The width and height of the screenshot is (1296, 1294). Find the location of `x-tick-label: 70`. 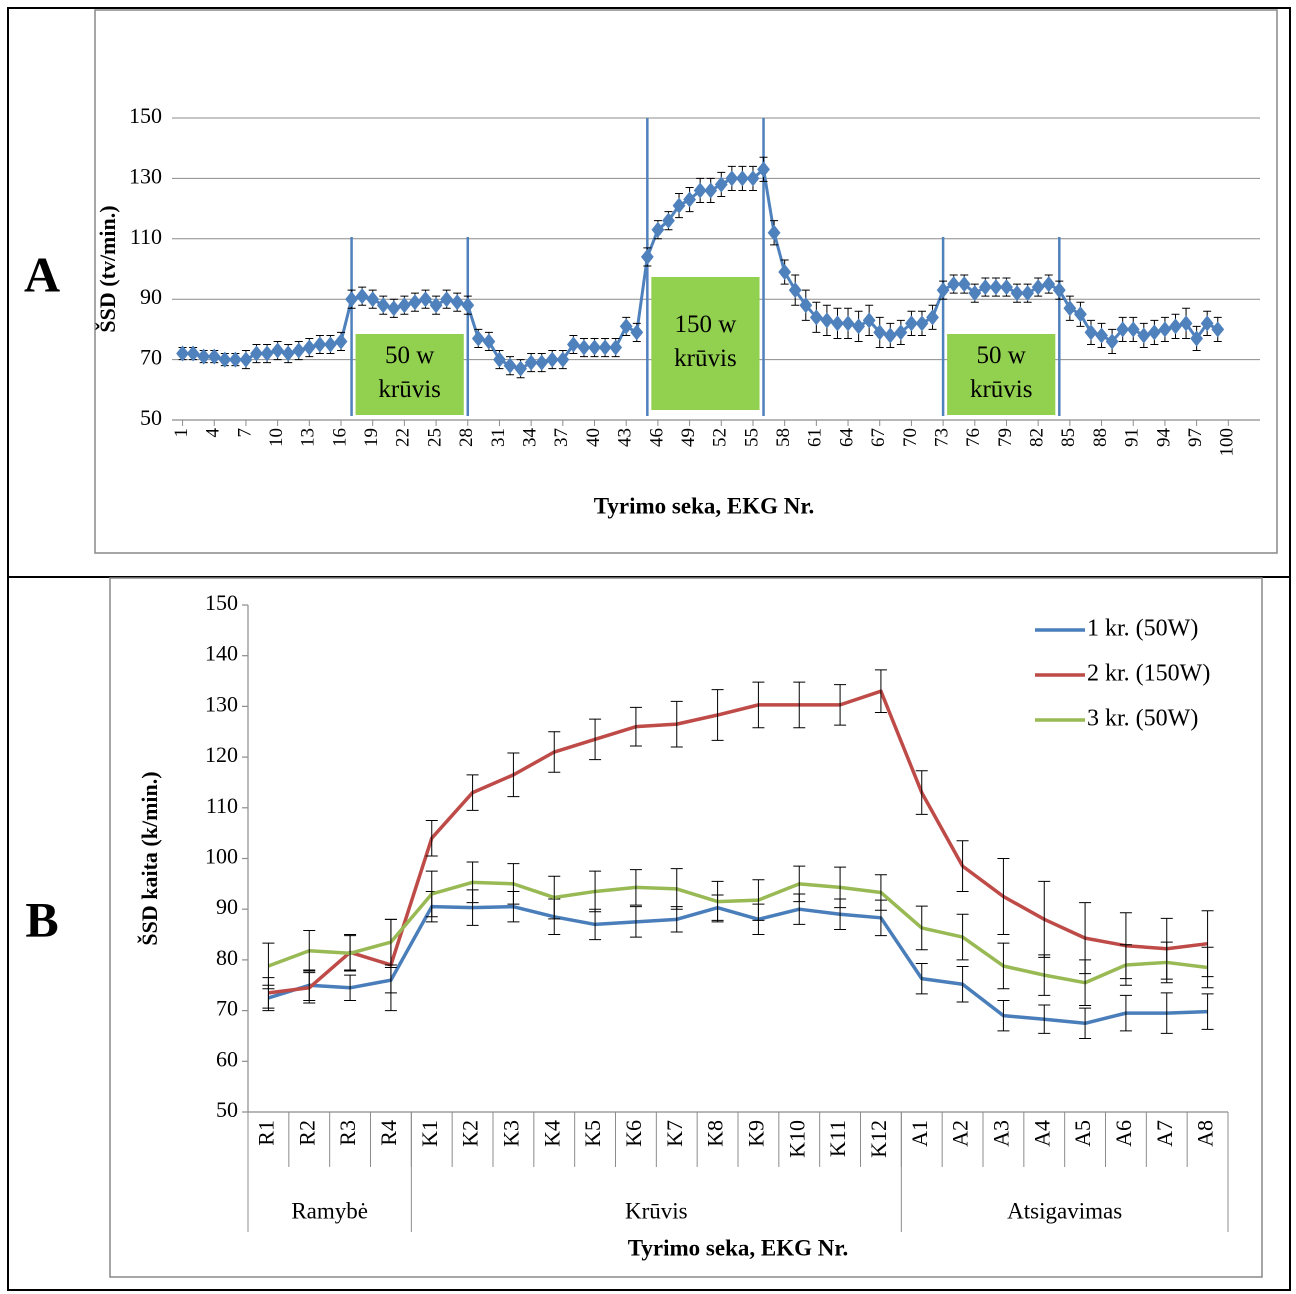

x-tick-label: 70 is located at coordinates (910, 437).